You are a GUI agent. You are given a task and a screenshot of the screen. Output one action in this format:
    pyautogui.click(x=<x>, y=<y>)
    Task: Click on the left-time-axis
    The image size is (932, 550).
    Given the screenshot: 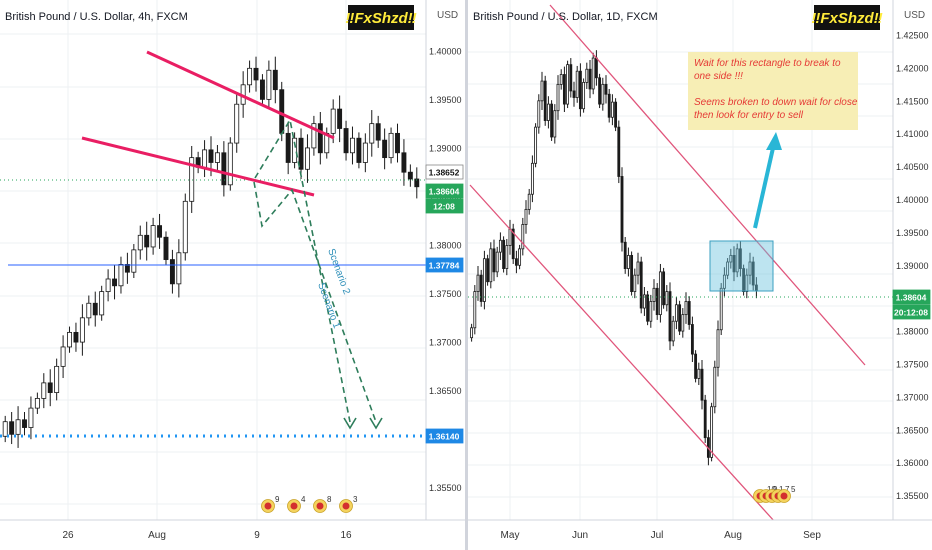 What is the action you would take?
    pyautogui.click(x=232, y=535)
    